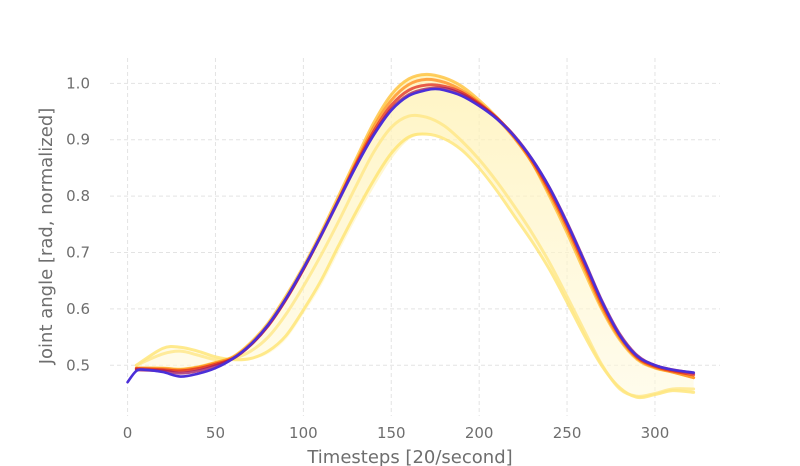  Describe the element at coordinates (391, 433) in the screenshot. I see `x-tick-label: 150` at that location.